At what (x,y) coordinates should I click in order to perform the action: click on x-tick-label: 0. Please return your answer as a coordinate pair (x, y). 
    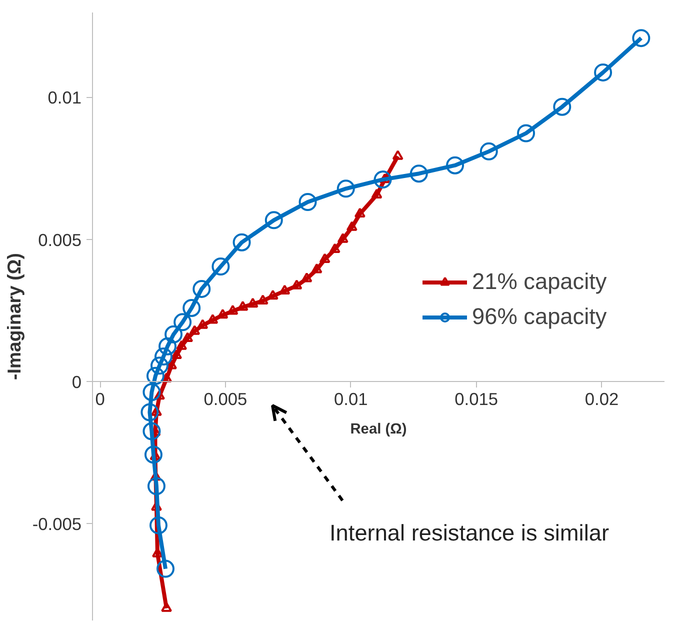
    Looking at the image, I should click on (100, 398).